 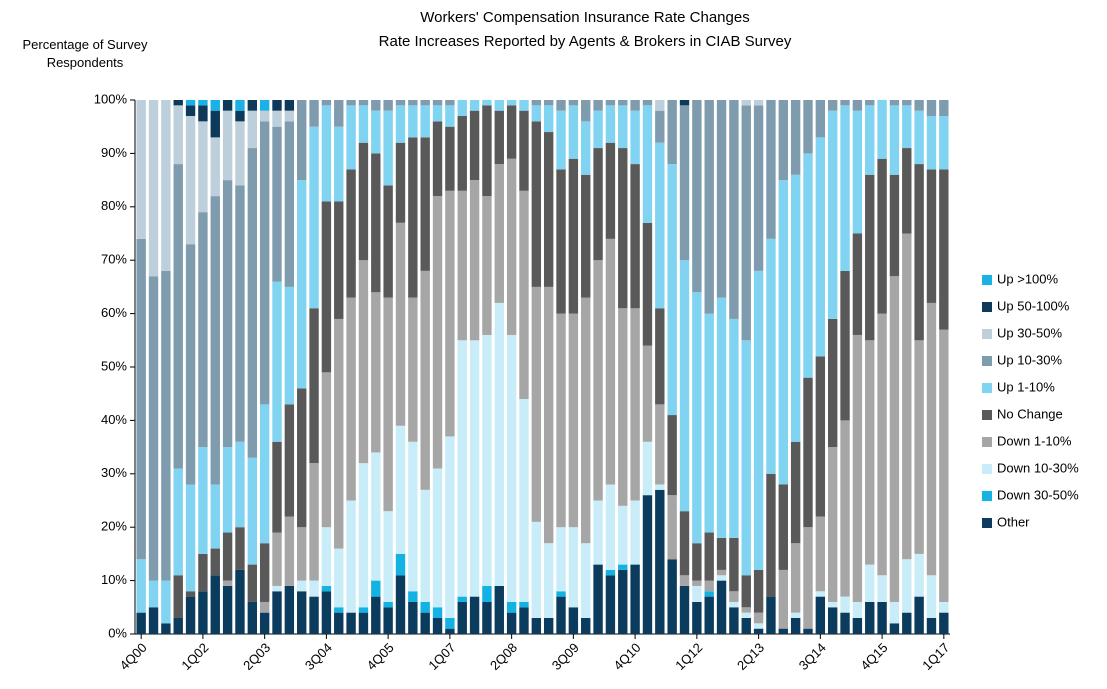 I want to click on x-tick-label: 1Q12, so click(x=688, y=656).